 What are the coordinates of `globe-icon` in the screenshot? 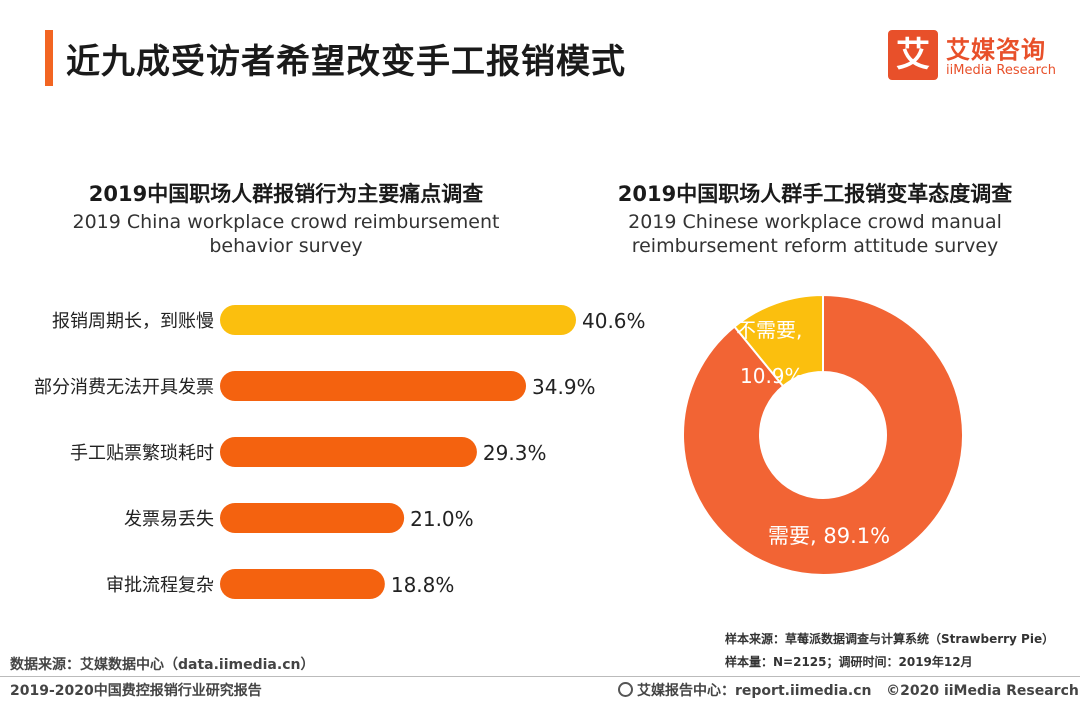 It's located at (625, 689).